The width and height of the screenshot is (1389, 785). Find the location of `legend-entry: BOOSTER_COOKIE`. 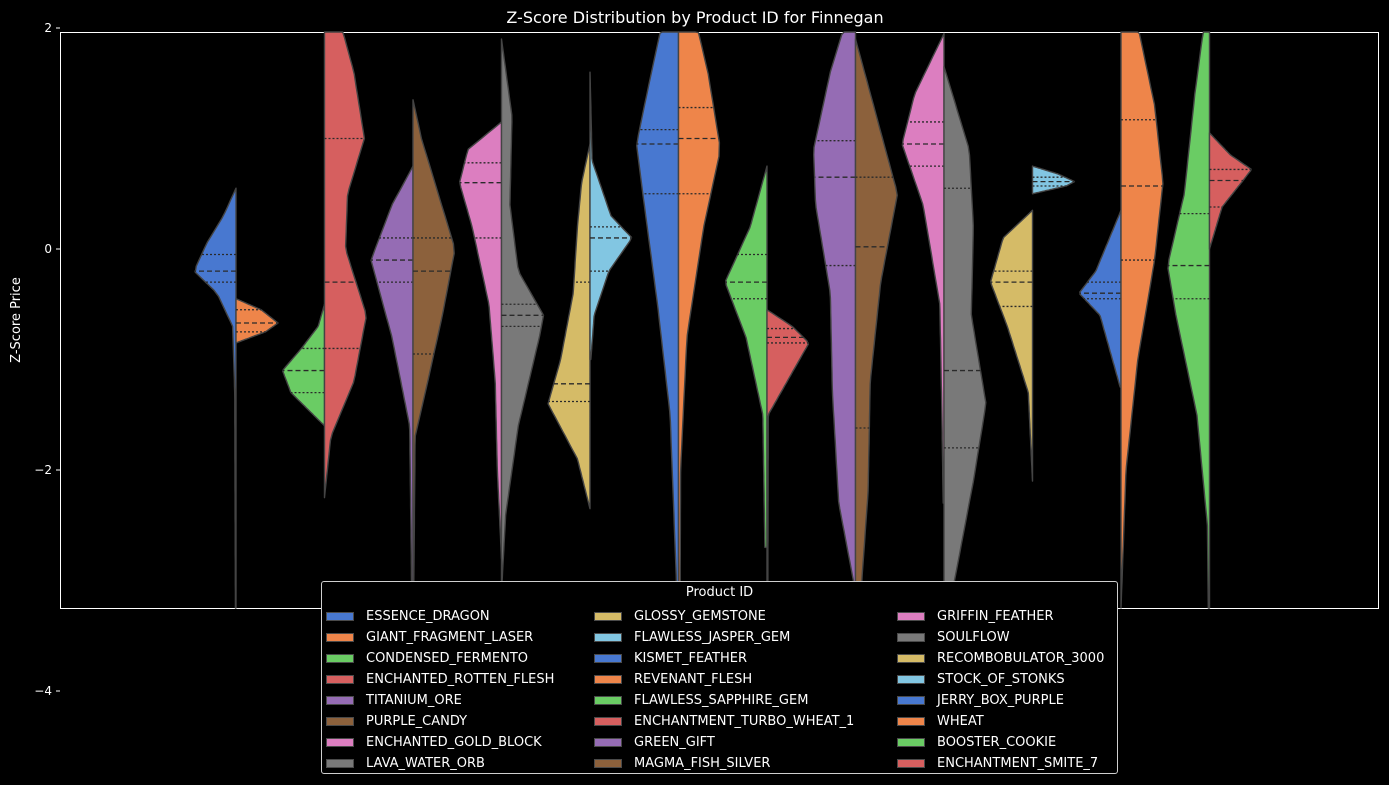

legend-entry: BOOSTER_COOKIE is located at coordinates (998, 742).